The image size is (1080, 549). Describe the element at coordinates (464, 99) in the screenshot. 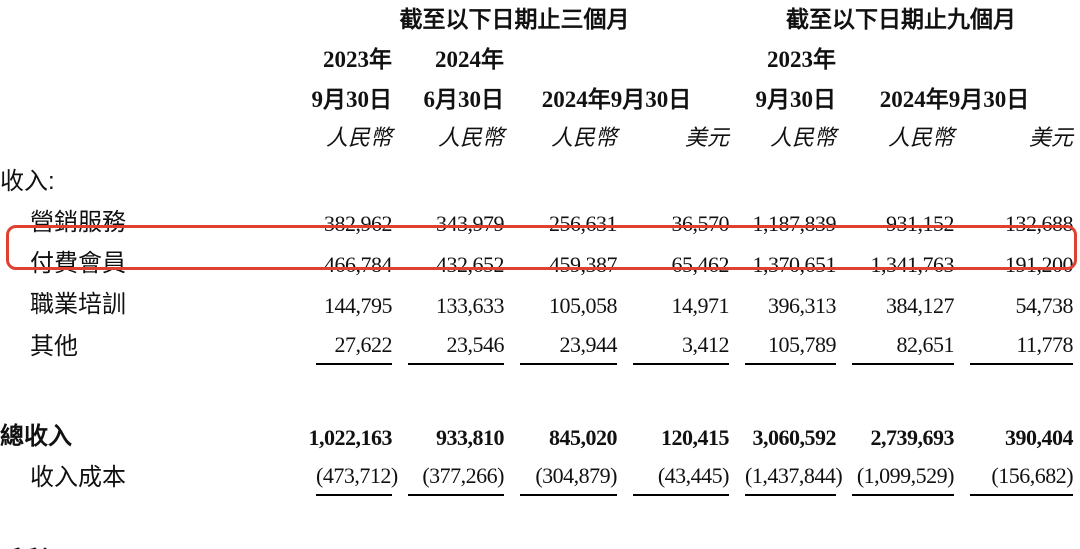

I see `col2-date: 6月30日` at that location.